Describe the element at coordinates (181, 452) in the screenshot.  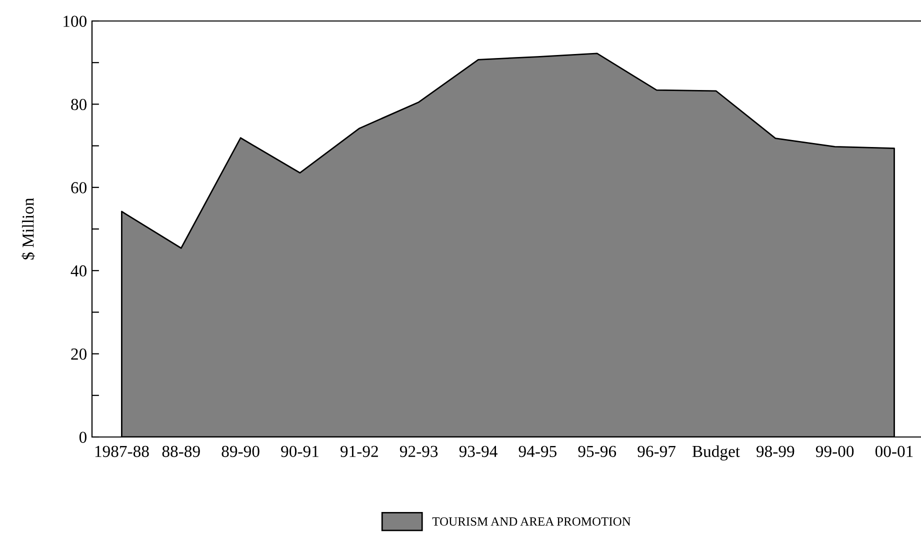
I see `x-tick-label: 88-89` at that location.